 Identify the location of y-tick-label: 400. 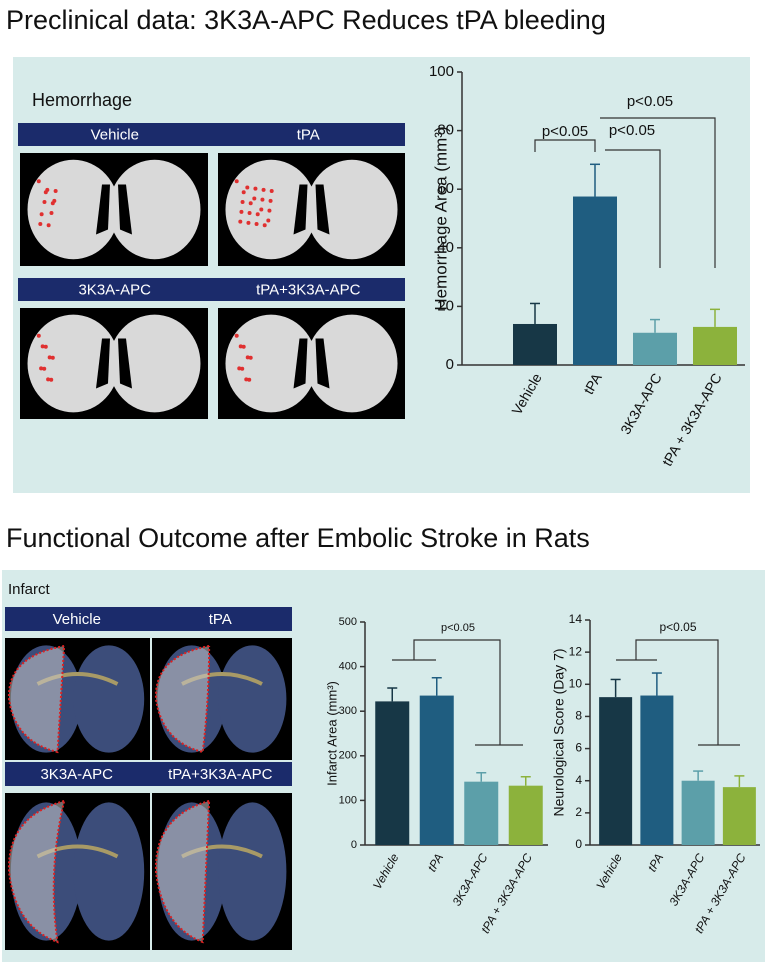
(348, 667).